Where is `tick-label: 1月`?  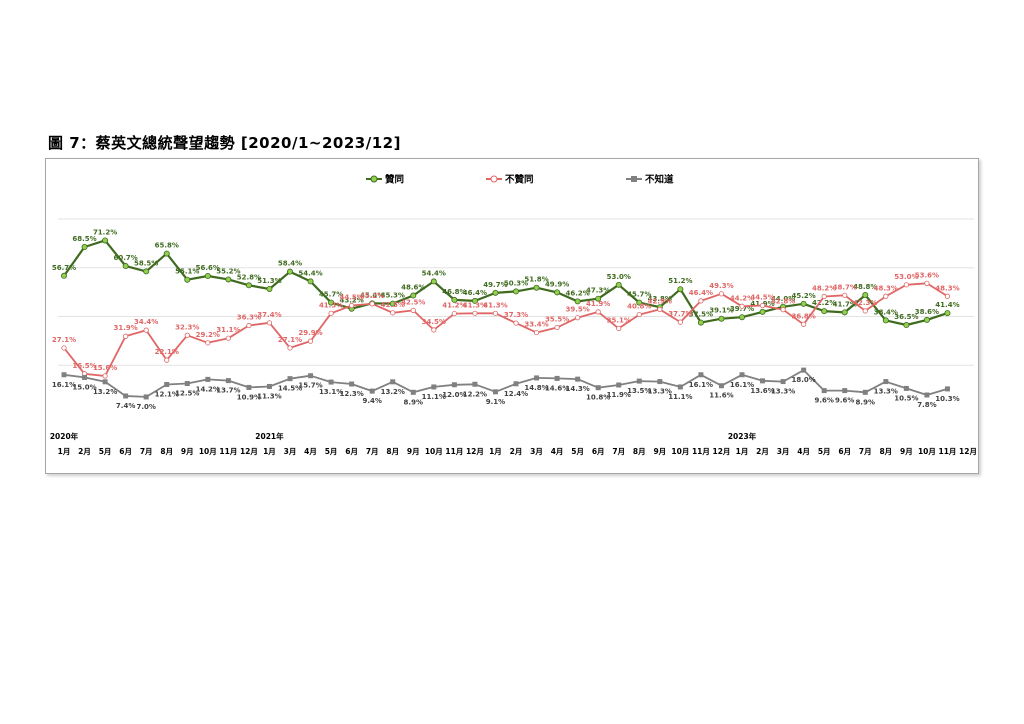 tick-label: 1月 is located at coordinates (64, 451).